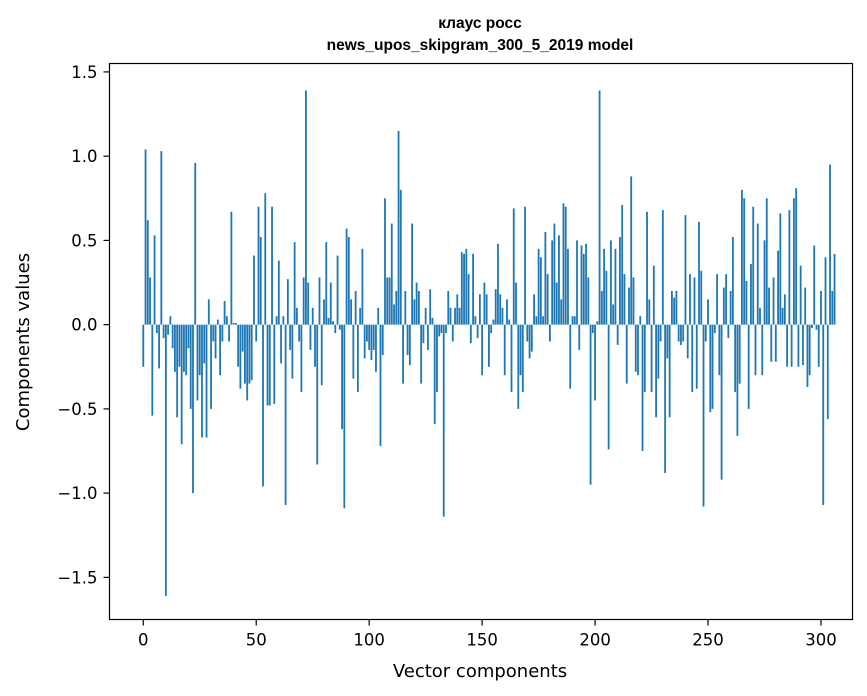 The height and width of the screenshot is (696, 867). I want to click on y-tick-label: 1.5, so click(84, 72).